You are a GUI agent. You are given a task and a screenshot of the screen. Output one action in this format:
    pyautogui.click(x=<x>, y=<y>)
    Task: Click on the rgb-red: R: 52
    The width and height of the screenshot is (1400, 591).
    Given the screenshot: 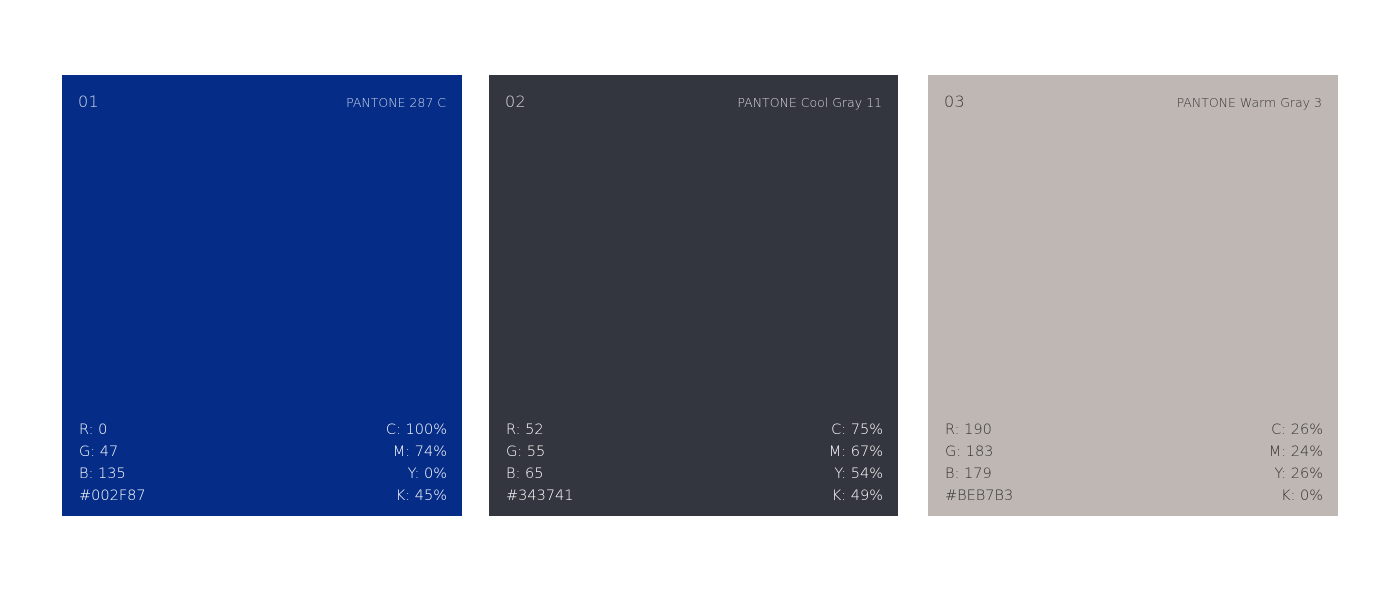 What is the action you would take?
    pyautogui.click(x=525, y=430)
    